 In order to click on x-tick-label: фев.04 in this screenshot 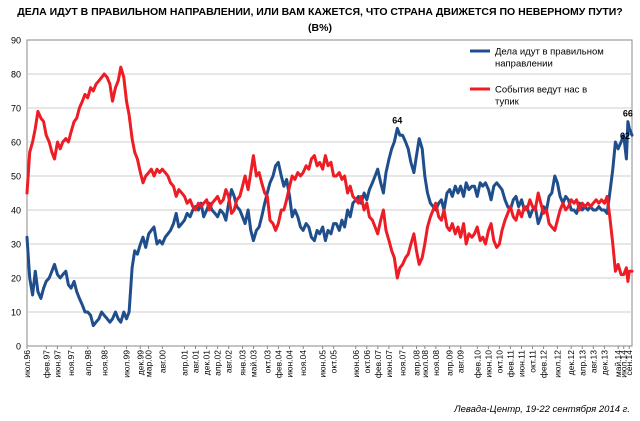, I will do `click(278, 364)`.